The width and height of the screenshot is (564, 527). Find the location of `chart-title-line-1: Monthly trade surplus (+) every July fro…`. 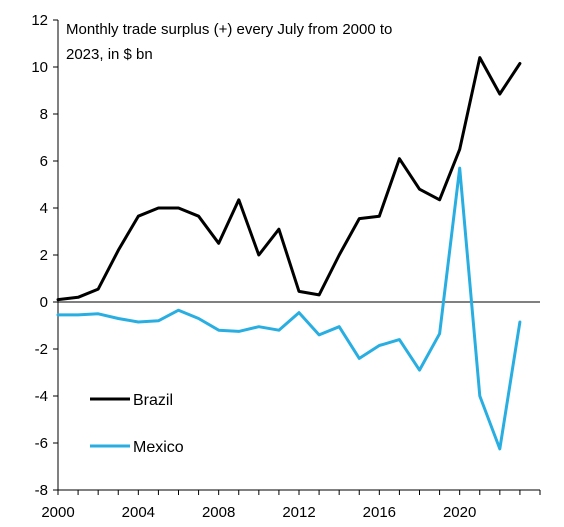

chart-title-line-1: Monthly trade surplus (+) every July fro… is located at coordinates (229, 29).